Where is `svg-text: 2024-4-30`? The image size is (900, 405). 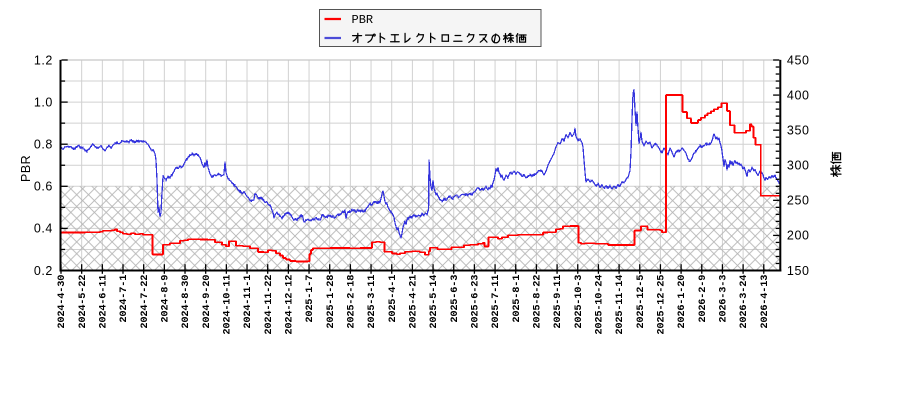
svg-text: 2024-4-30 is located at coordinates (62, 302).